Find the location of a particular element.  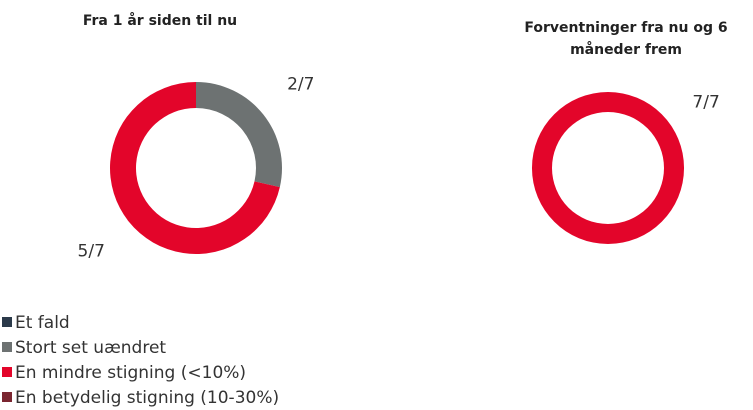

legend-label: En betydelig stigning (10-30%) is located at coordinates (147, 398).